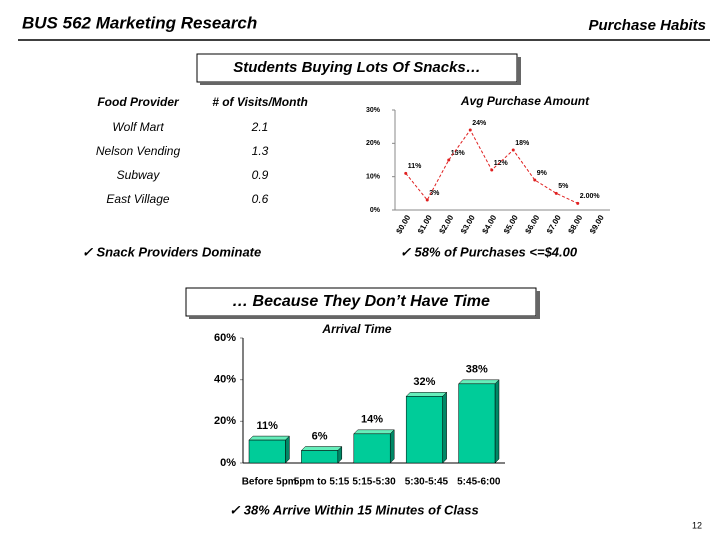 Image resolution: width=720 pixels, height=545 pixels. What do you see at coordinates (139, 175) in the screenshot?
I see `table-cell: Subway` at bounding box center [139, 175].